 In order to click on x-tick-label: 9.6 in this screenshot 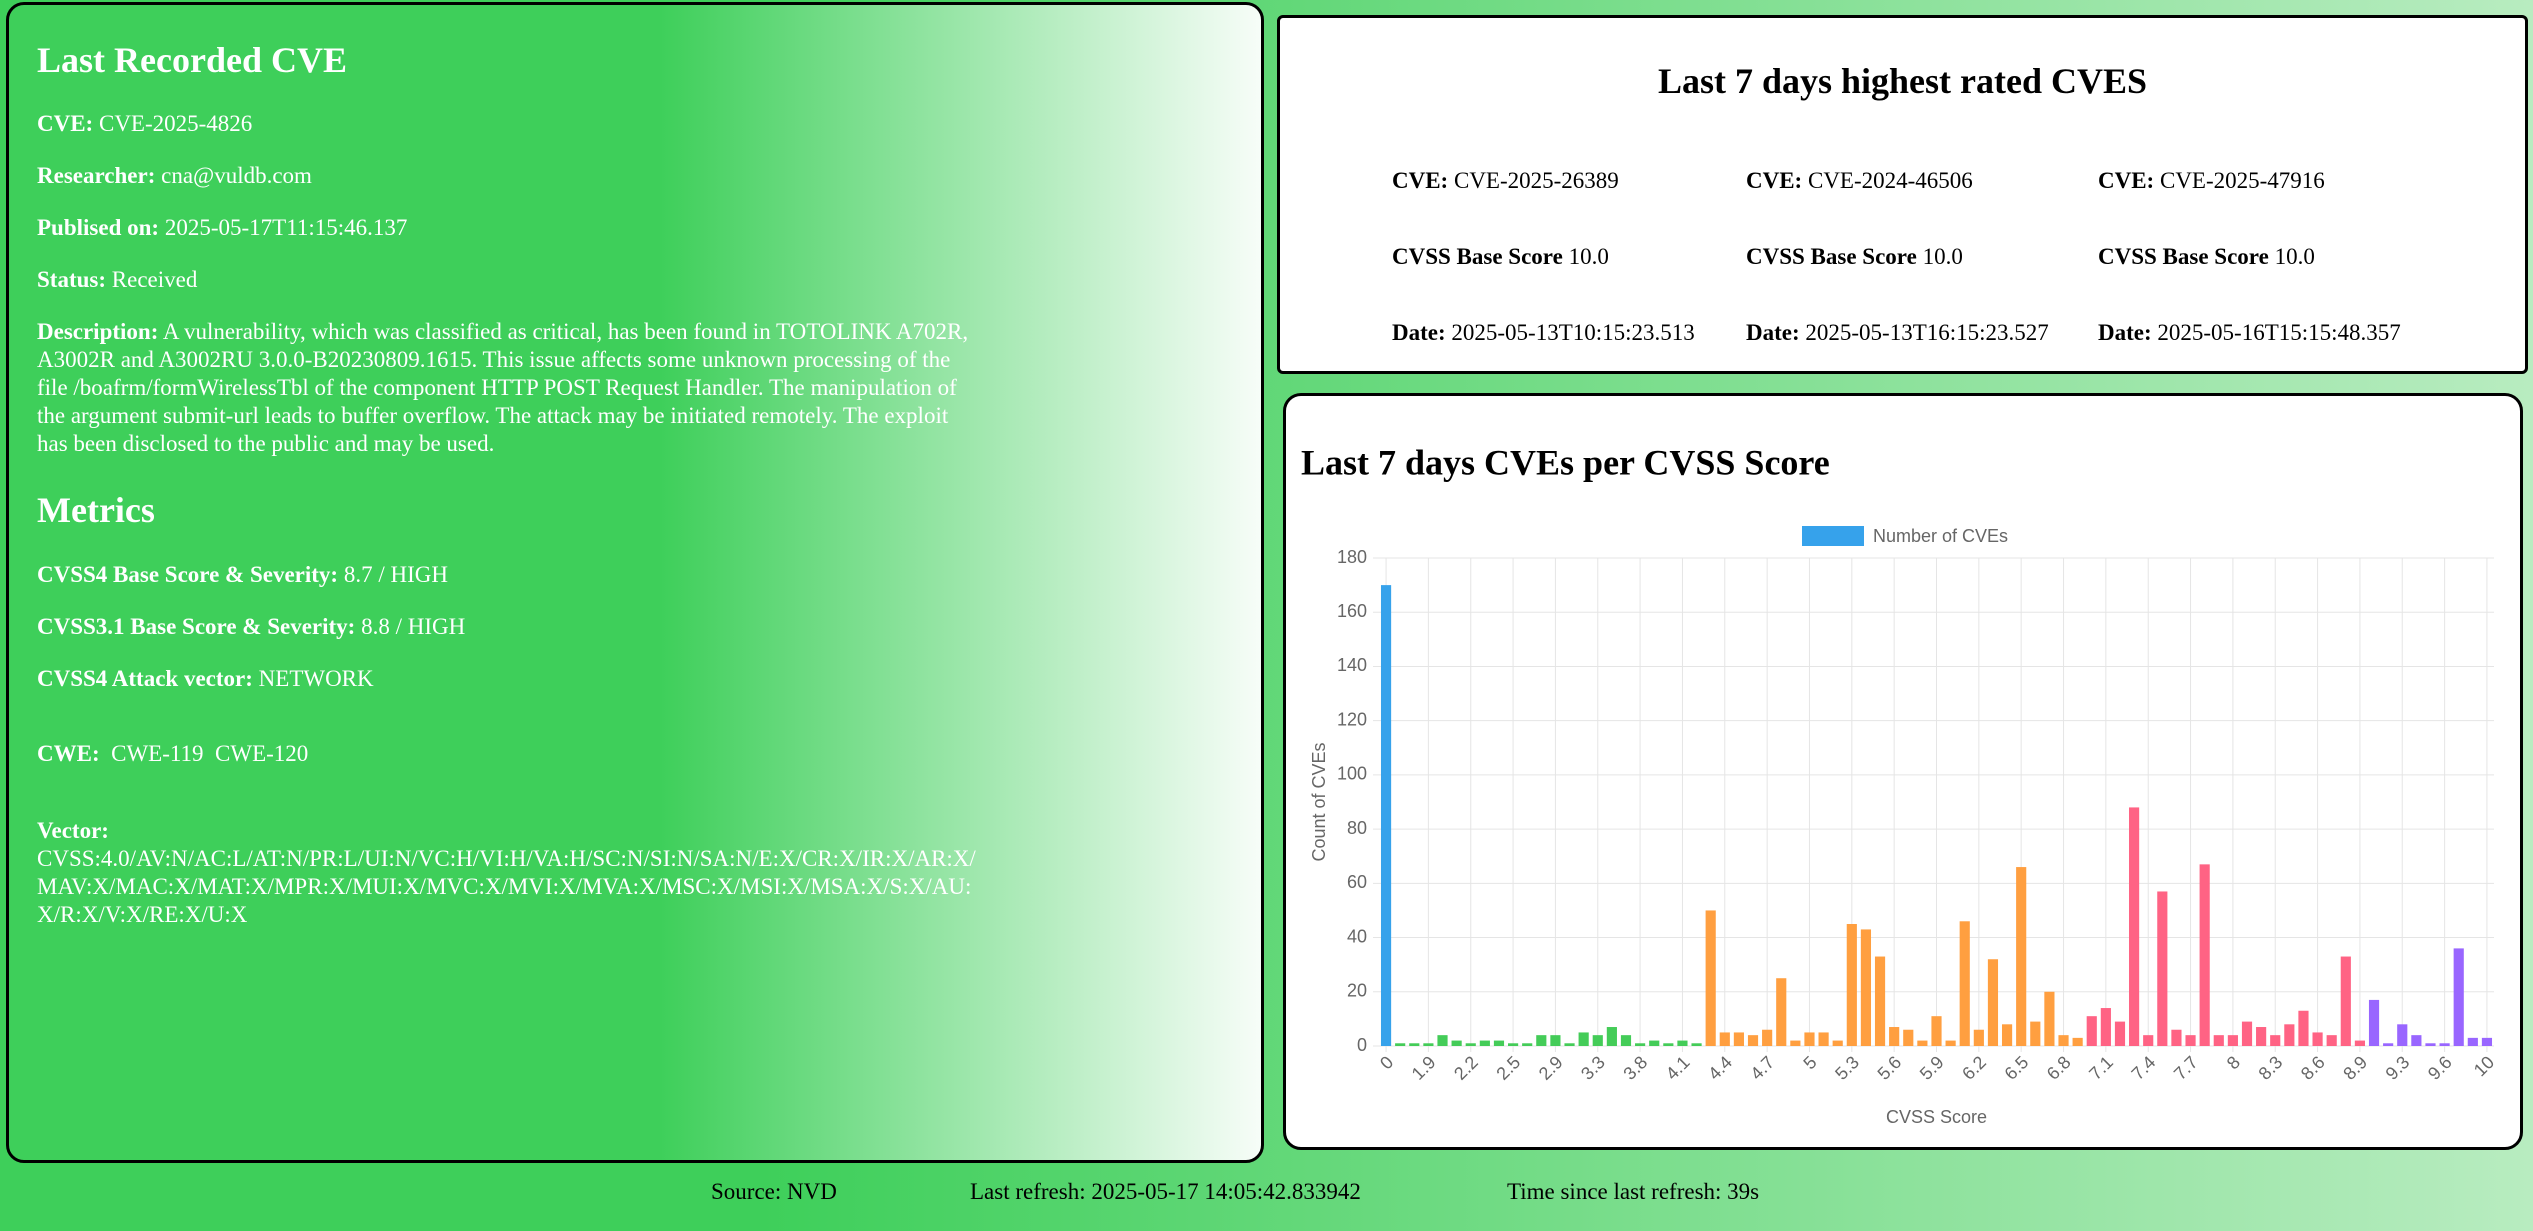, I will do `click(2440, 1068)`.